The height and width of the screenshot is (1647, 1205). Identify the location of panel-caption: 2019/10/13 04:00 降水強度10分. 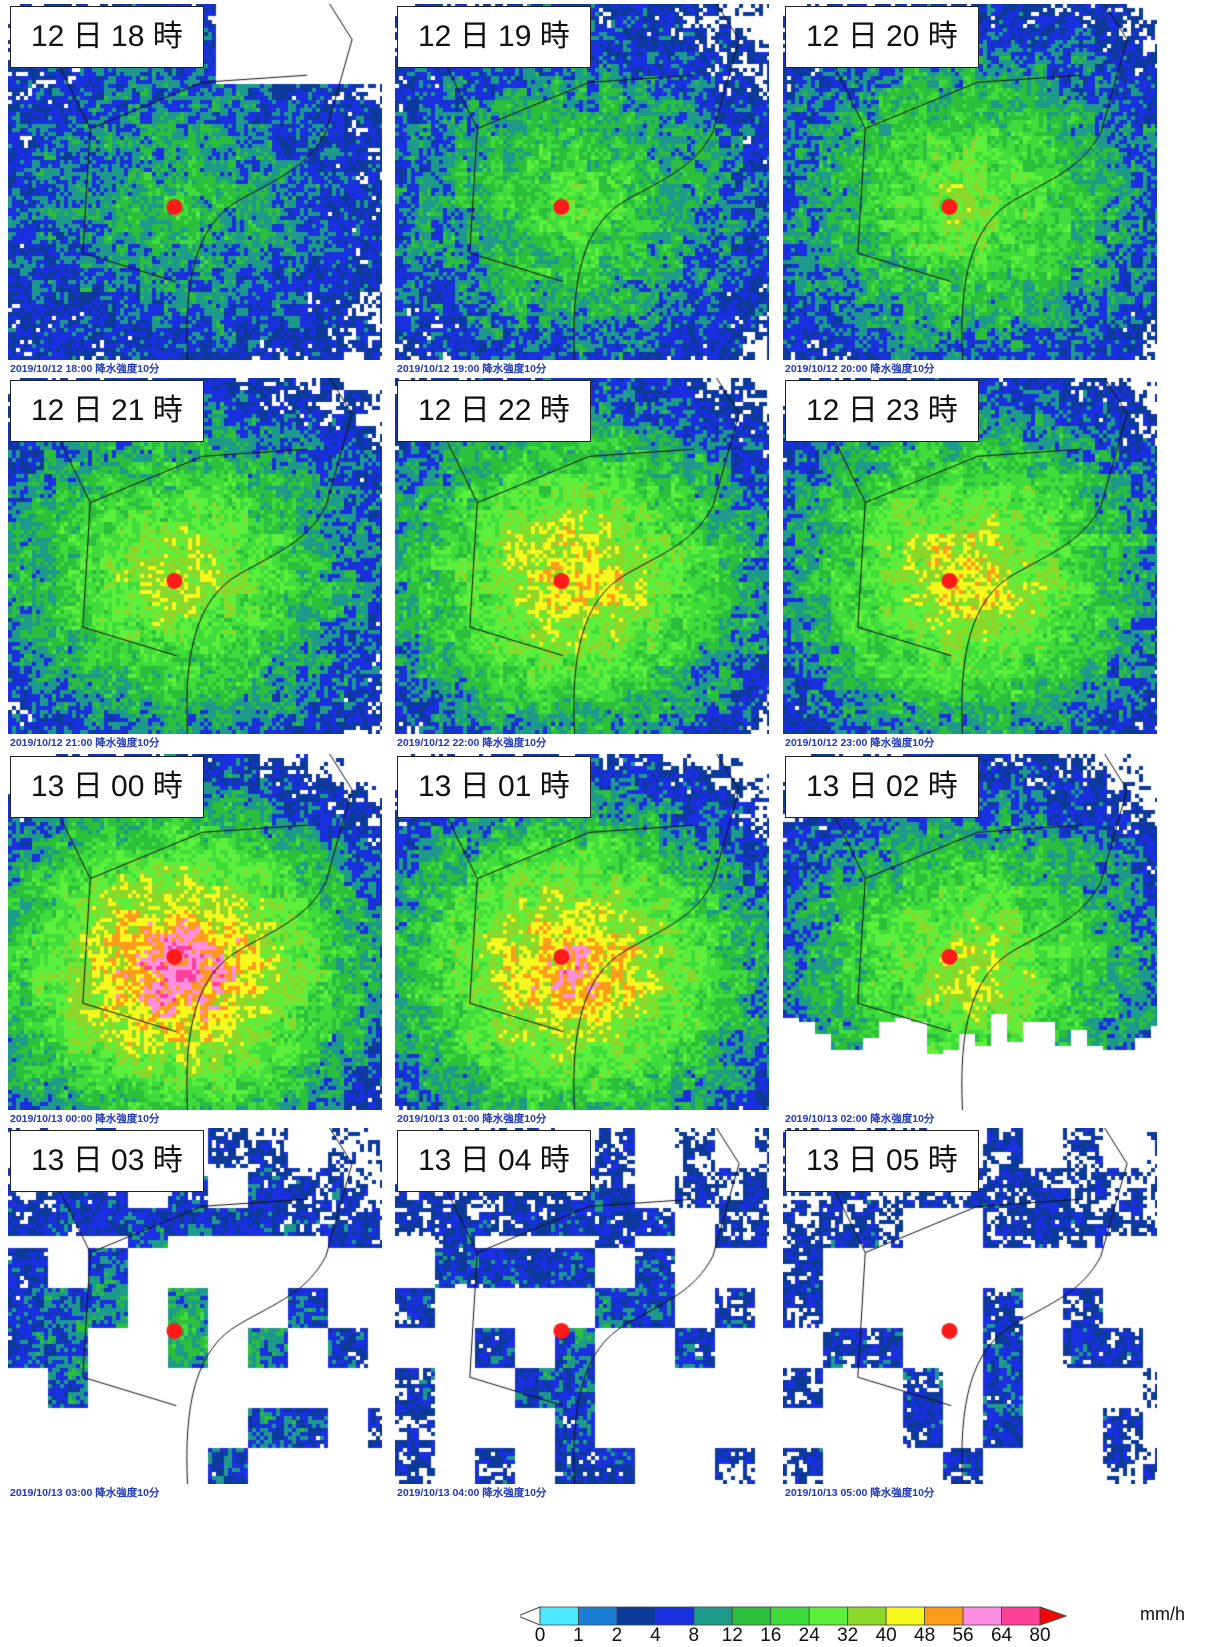
(472, 1493).